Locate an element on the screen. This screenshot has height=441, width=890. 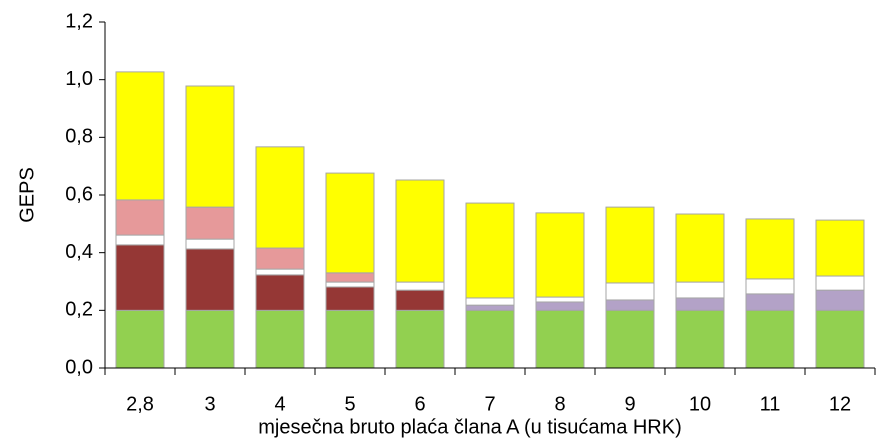
y-tick-label: 0,8 is located at coordinates (79, 137).